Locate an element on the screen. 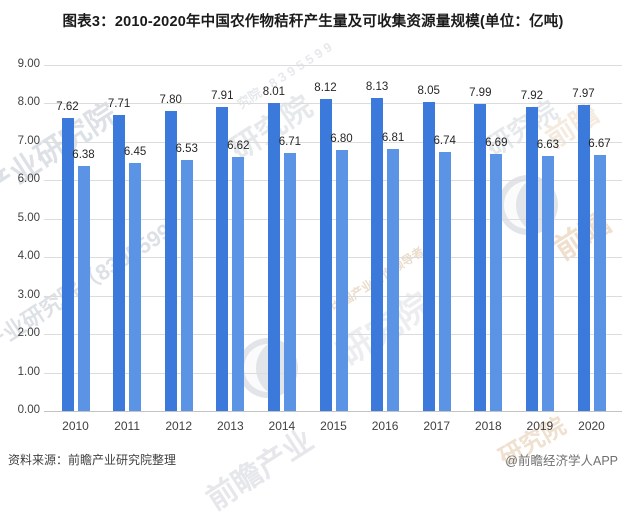 This screenshot has width=626, height=518. bar-value-label: 7.97 is located at coordinates (583, 93).